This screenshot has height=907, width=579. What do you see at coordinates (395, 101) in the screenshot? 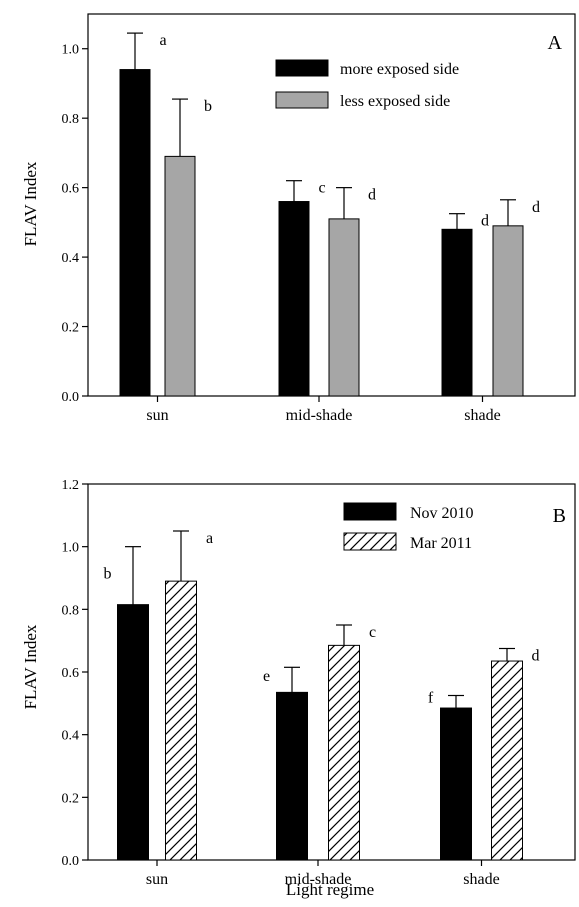
I see `legend-label: less exposed side` at bounding box center [395, 101].